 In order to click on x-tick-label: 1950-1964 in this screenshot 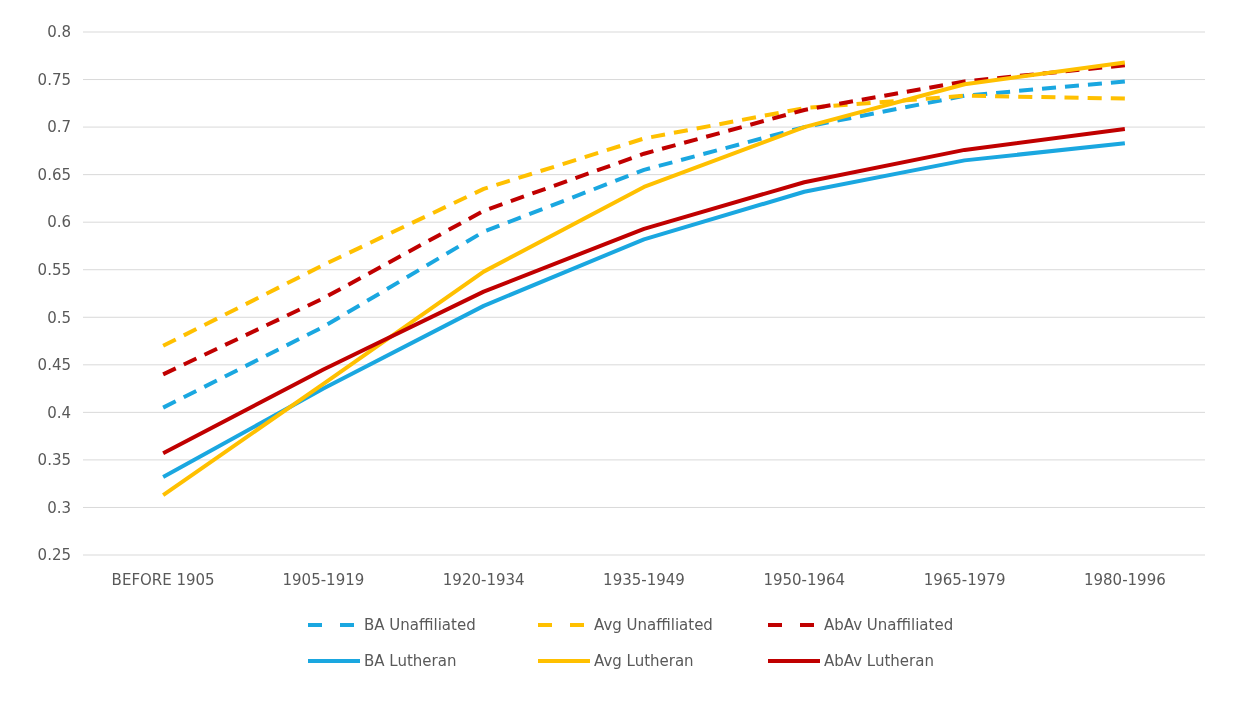, I will do `click(804, 580)`.